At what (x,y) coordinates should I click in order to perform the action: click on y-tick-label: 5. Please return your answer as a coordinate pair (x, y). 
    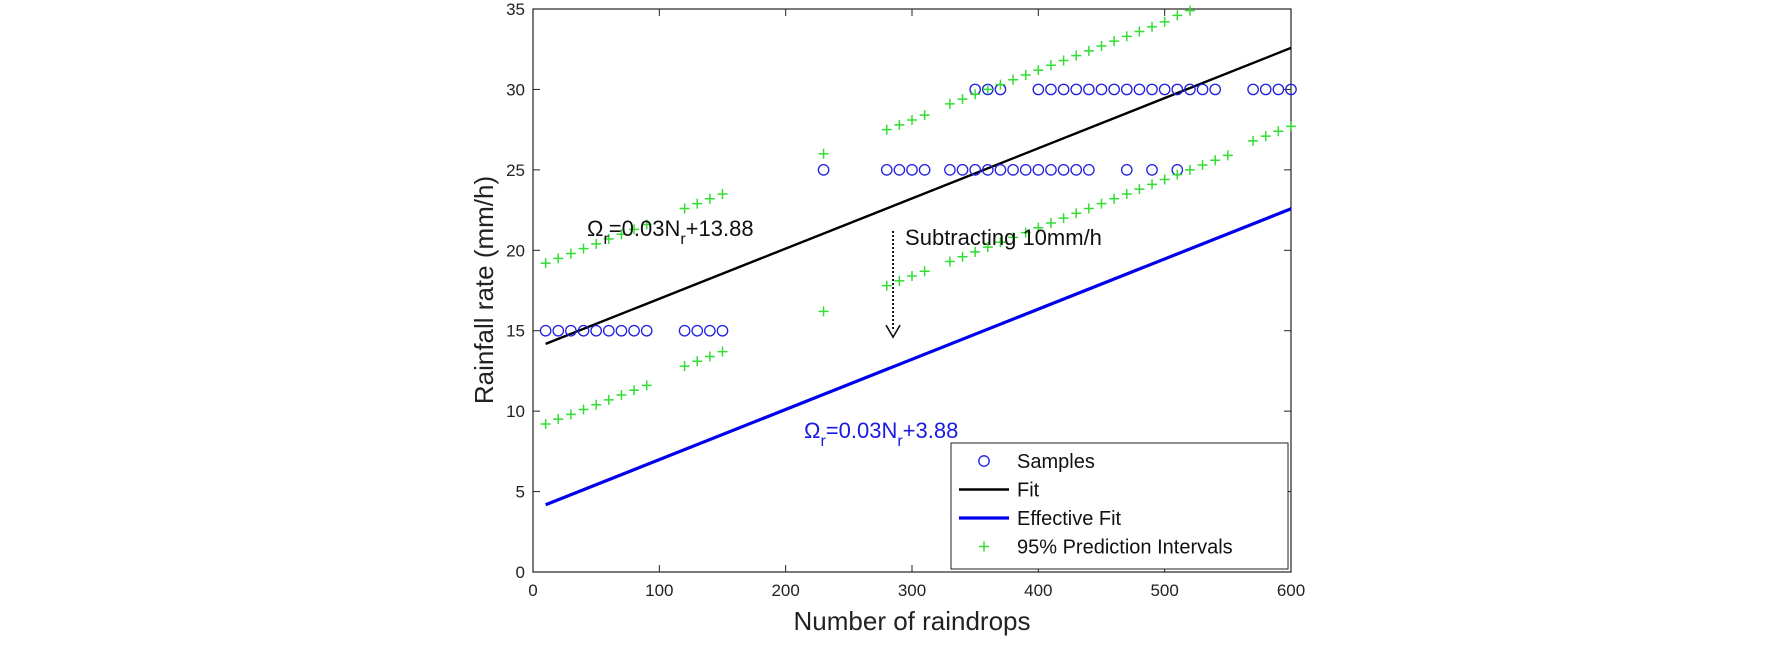
    Looking at the image, I should click on (520, 492).